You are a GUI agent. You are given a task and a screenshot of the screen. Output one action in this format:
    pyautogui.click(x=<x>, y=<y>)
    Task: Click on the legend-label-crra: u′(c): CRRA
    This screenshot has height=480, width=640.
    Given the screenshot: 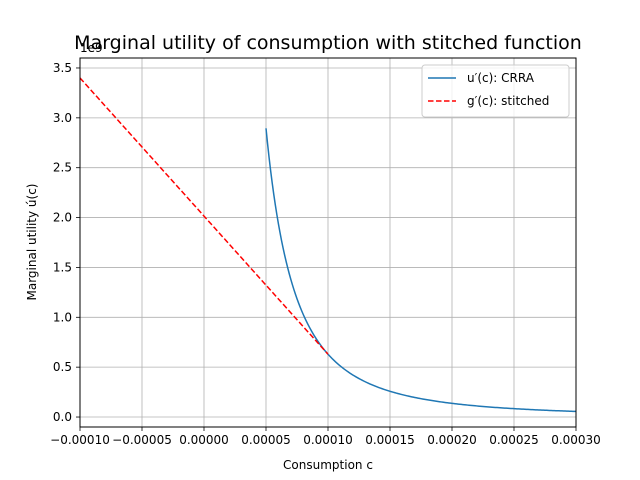 What is the action you would take?
    pyautogui.click(x=501, y=78)
    